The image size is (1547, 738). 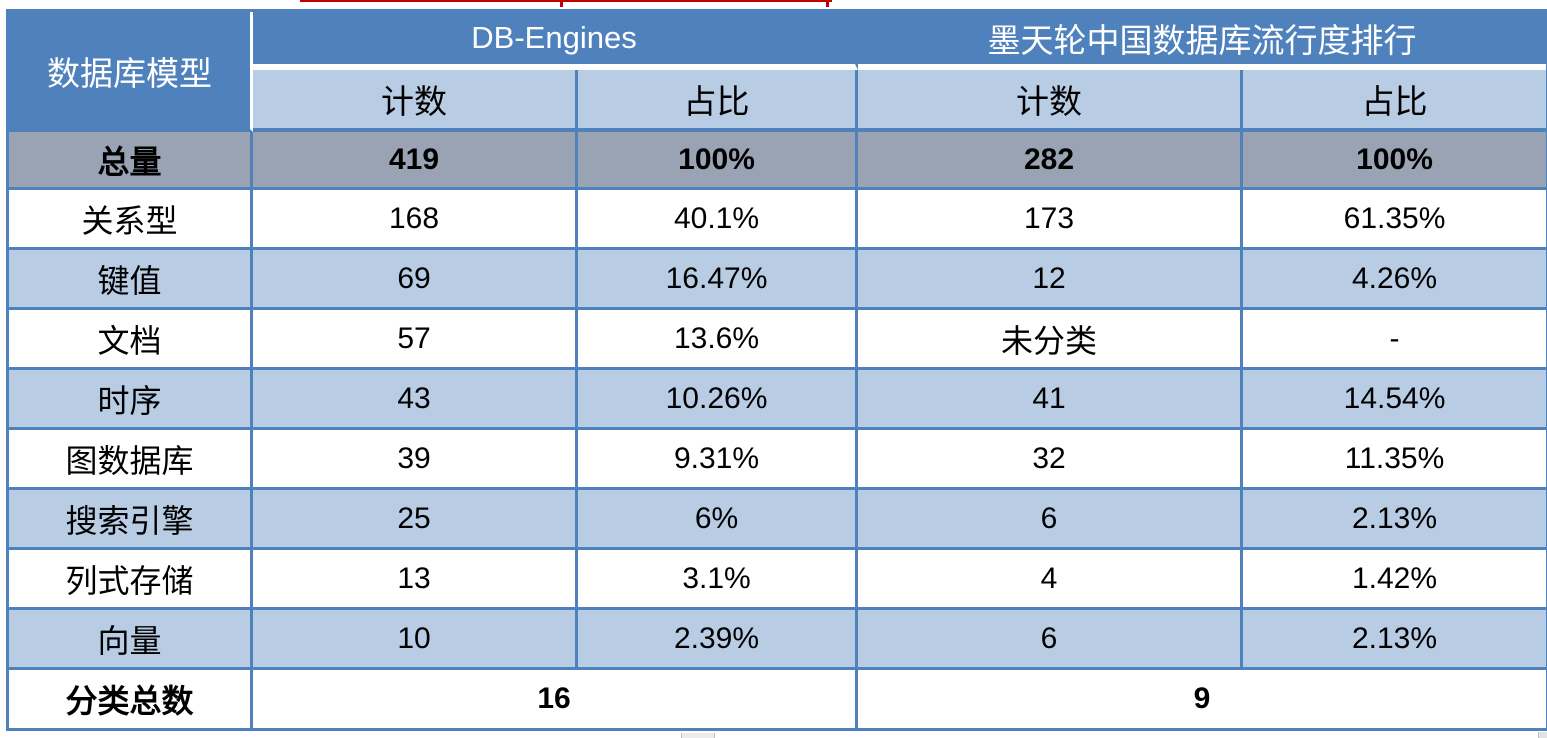 What do you see at coordinates (415, 460) in the screenshot?
I see `dbengines-count-cell: 39` at bounding box center [415, 460].